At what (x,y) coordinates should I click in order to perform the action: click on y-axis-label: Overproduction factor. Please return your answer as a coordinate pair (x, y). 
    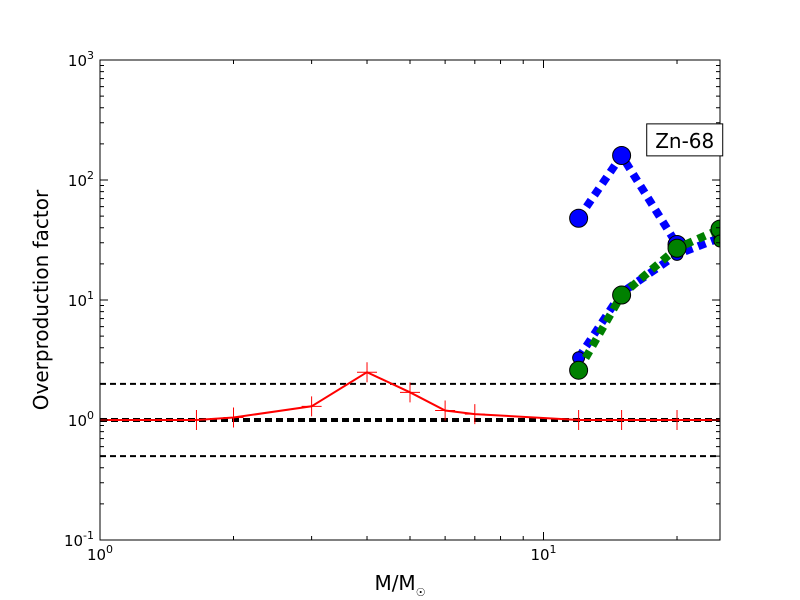
    Looking at the image, I should click on (41, 299).